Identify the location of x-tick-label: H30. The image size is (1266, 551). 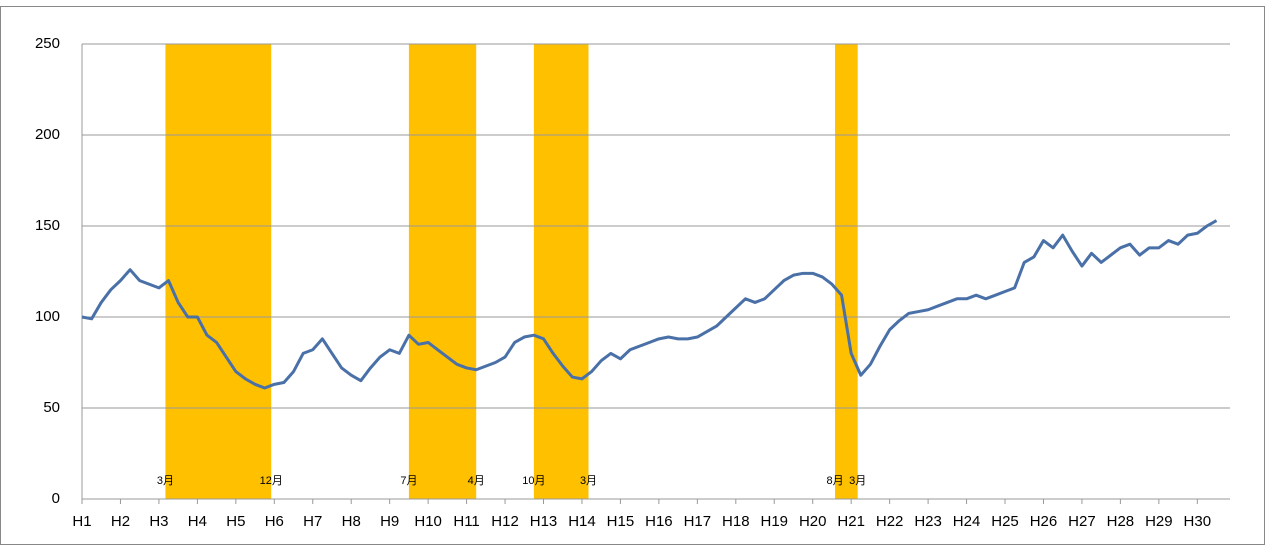
(1198, 521).